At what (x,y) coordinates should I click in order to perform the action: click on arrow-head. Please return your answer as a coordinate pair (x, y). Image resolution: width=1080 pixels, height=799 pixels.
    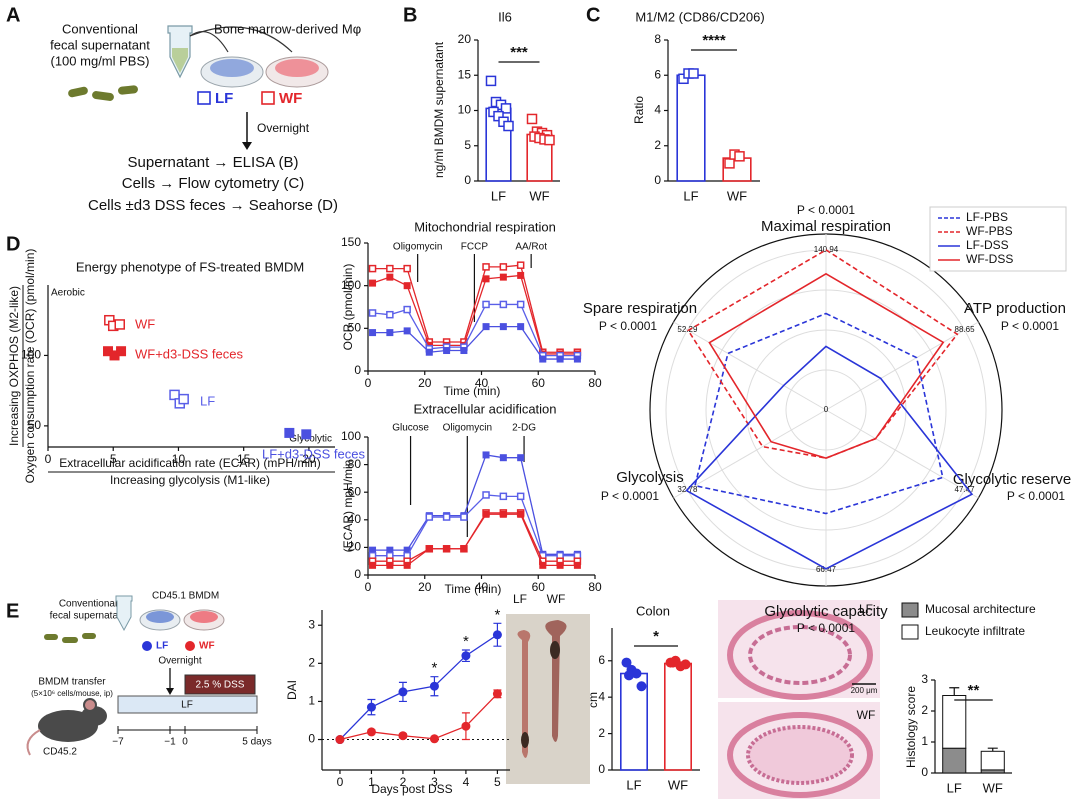
    Looking at the image, I should click on (170, 691).